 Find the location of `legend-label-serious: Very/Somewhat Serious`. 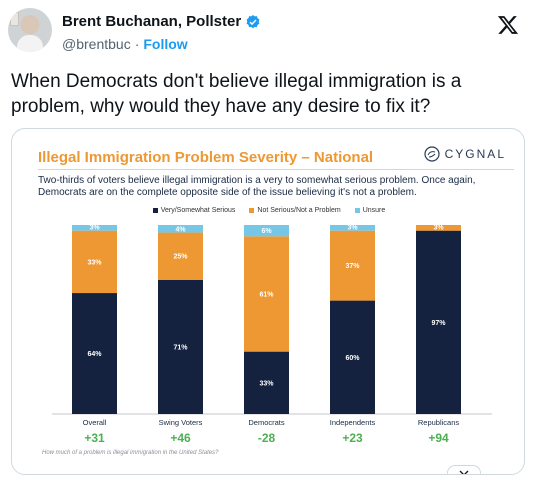

legend-label-serious: Very/Somewhat Serious is located at coordinates (198, 210).